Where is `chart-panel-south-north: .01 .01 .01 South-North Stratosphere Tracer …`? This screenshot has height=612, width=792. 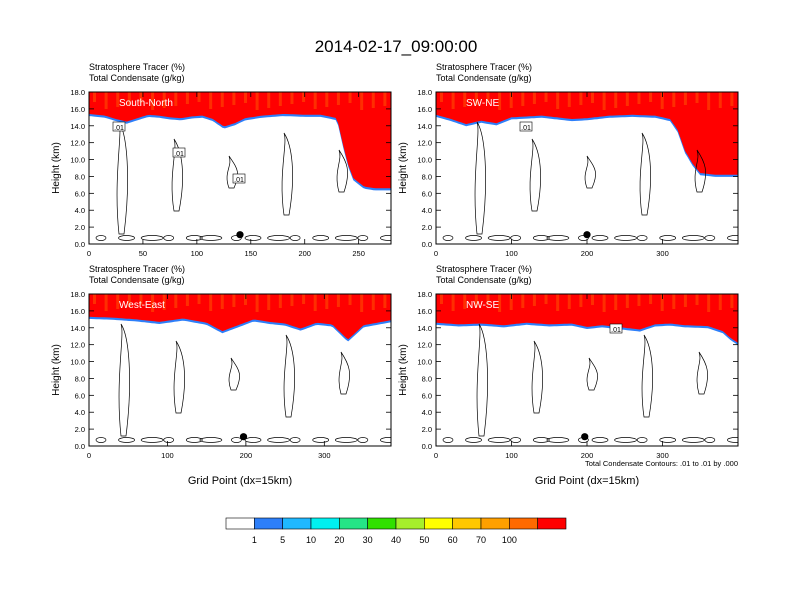
chart-panel-south-north: .01 .01 .01 South-North Stratosphere Tracer … is located at coordinates (221, 160).